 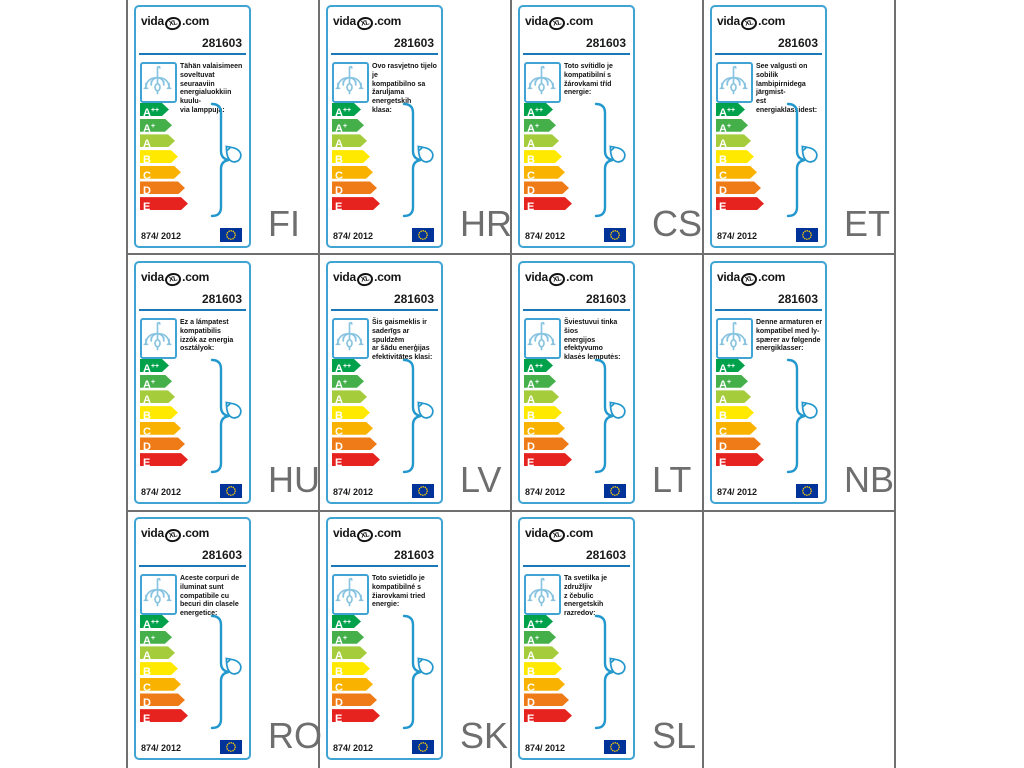 I want to click on language-code: RO, so click(x=295, y=735).